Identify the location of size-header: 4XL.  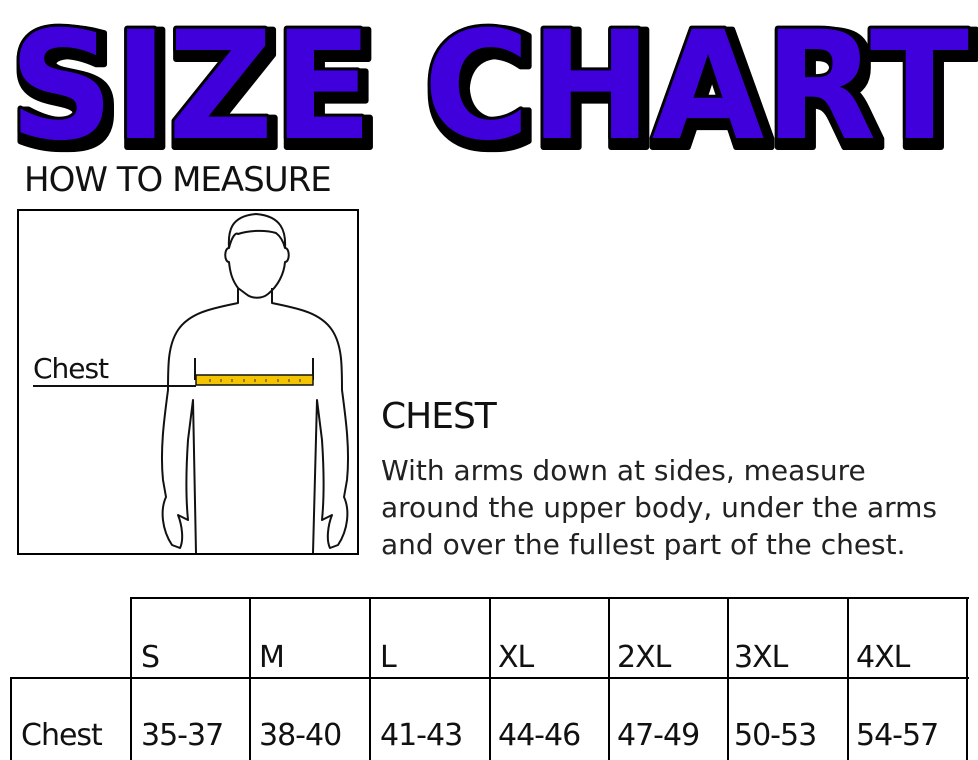
(883, 657).